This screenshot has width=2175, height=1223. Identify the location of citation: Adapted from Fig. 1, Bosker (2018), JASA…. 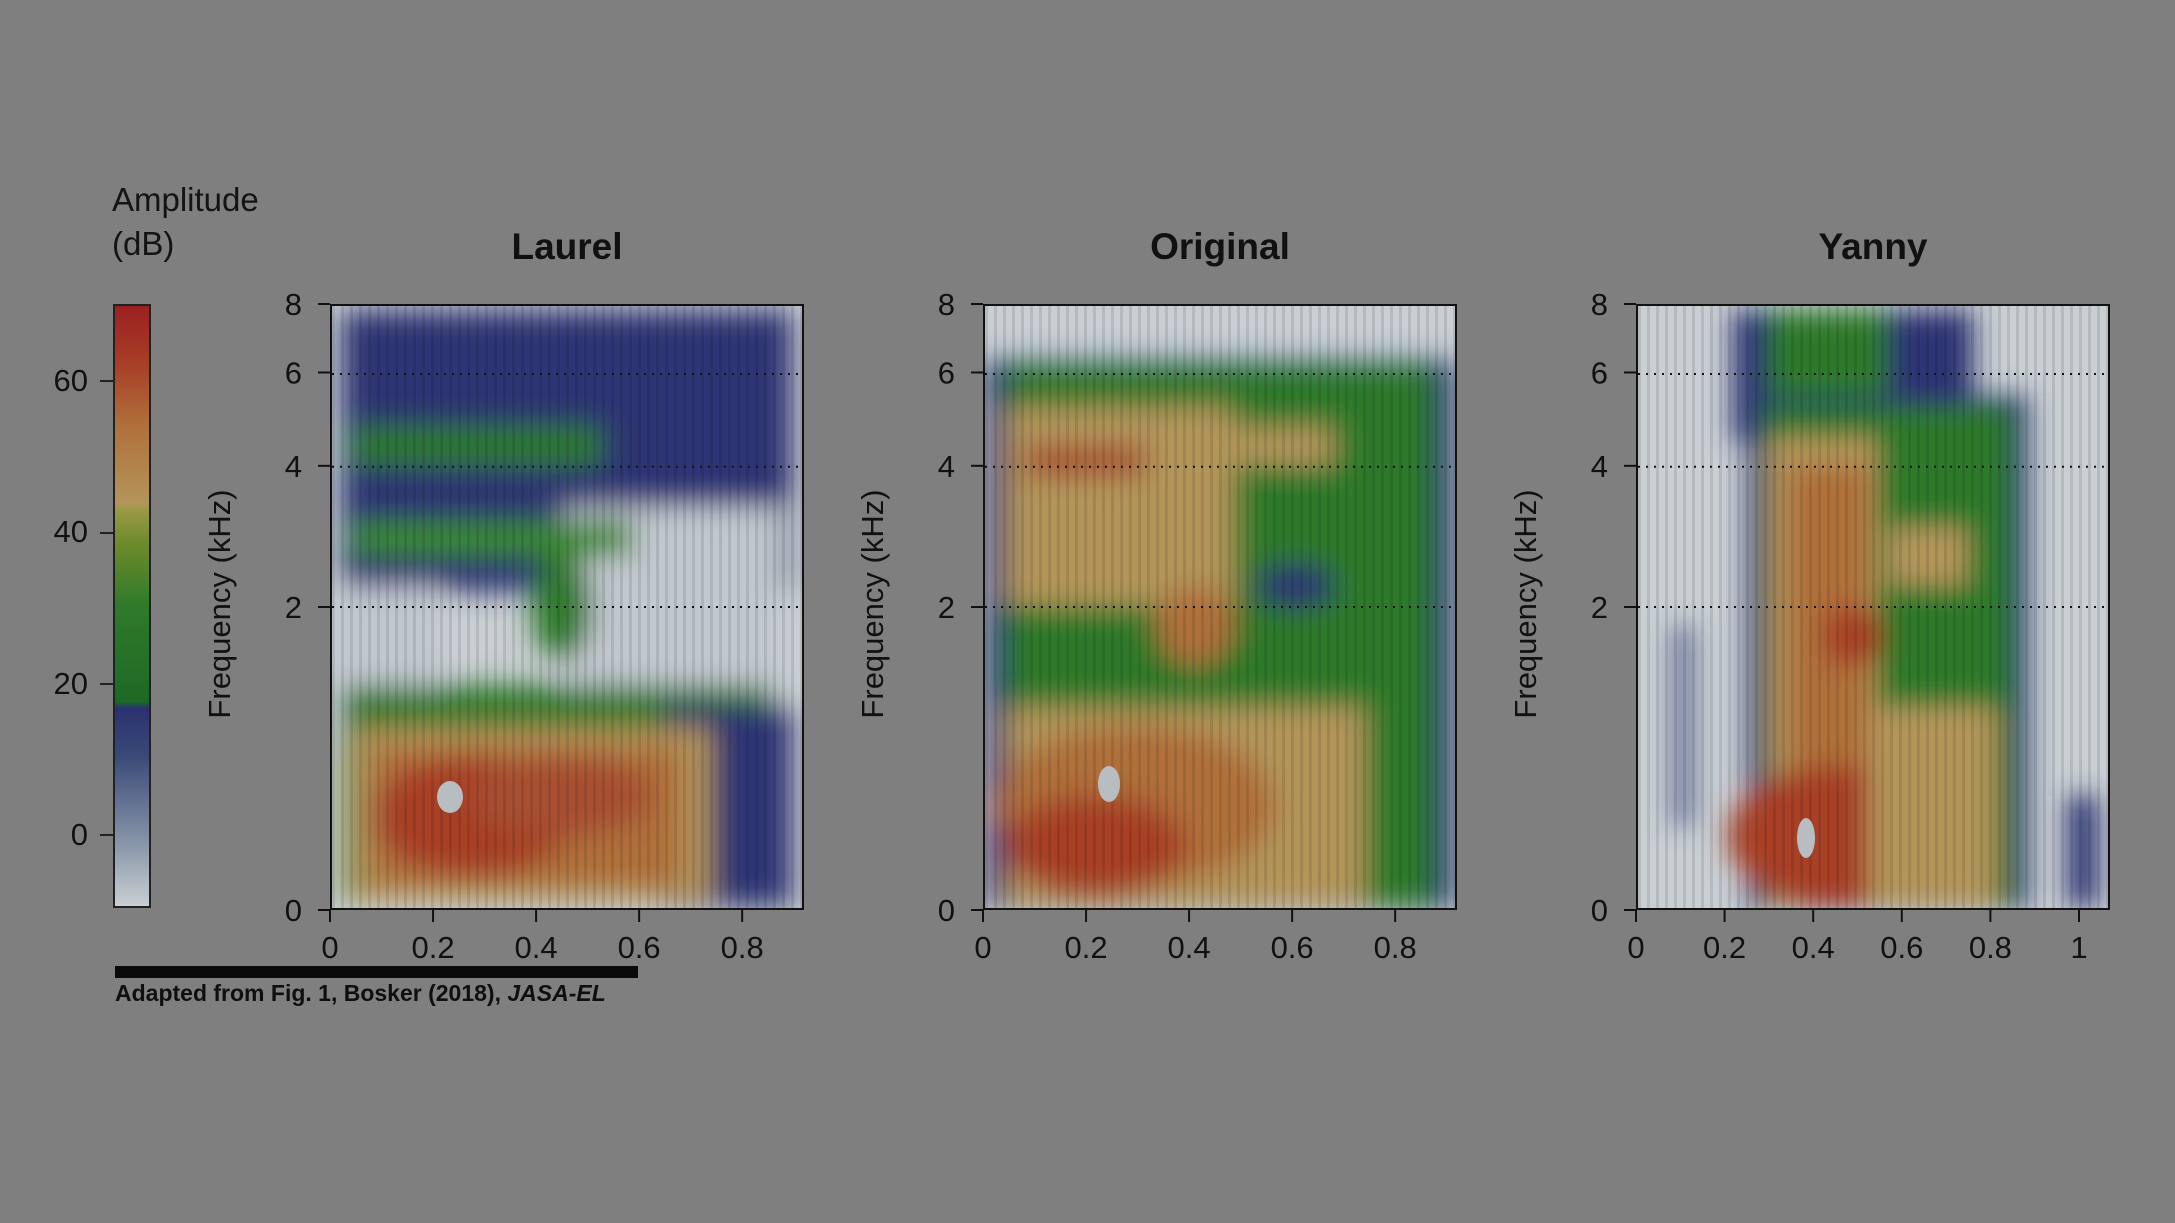
(360, 993).